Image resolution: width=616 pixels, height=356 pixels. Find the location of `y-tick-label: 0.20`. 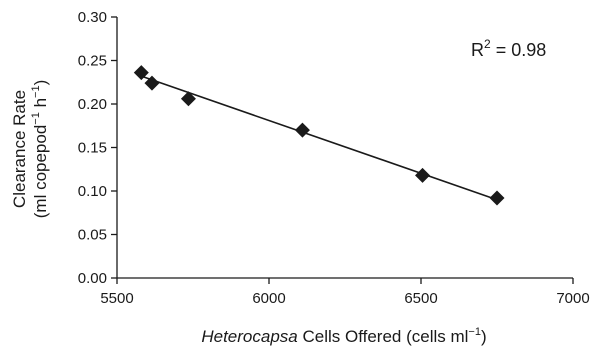

y-tick-label: 0.20 is located at coordinates (92, 104).